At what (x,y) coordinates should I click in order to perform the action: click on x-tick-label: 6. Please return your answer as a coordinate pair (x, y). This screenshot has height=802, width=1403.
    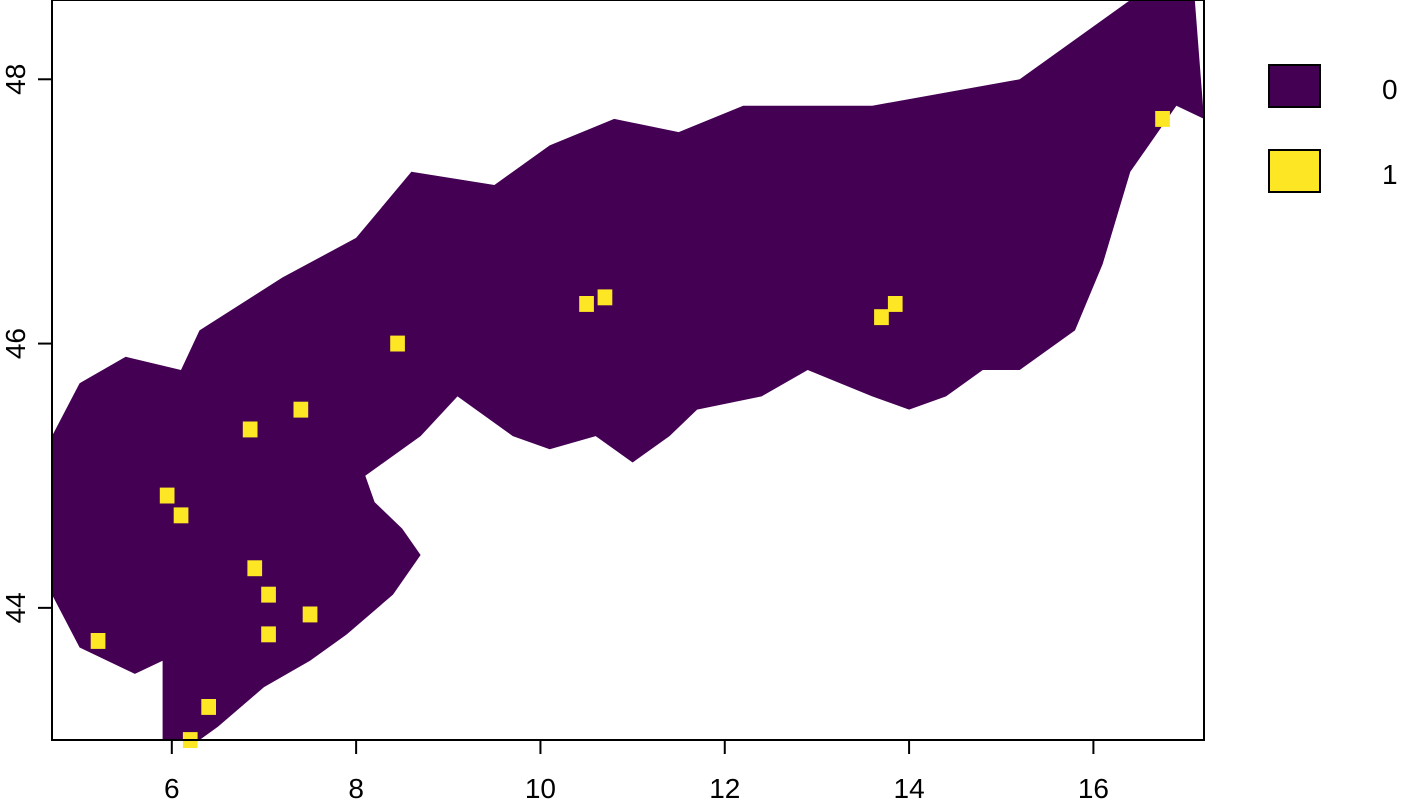
    Looking at the image, I should click on (172, 787).